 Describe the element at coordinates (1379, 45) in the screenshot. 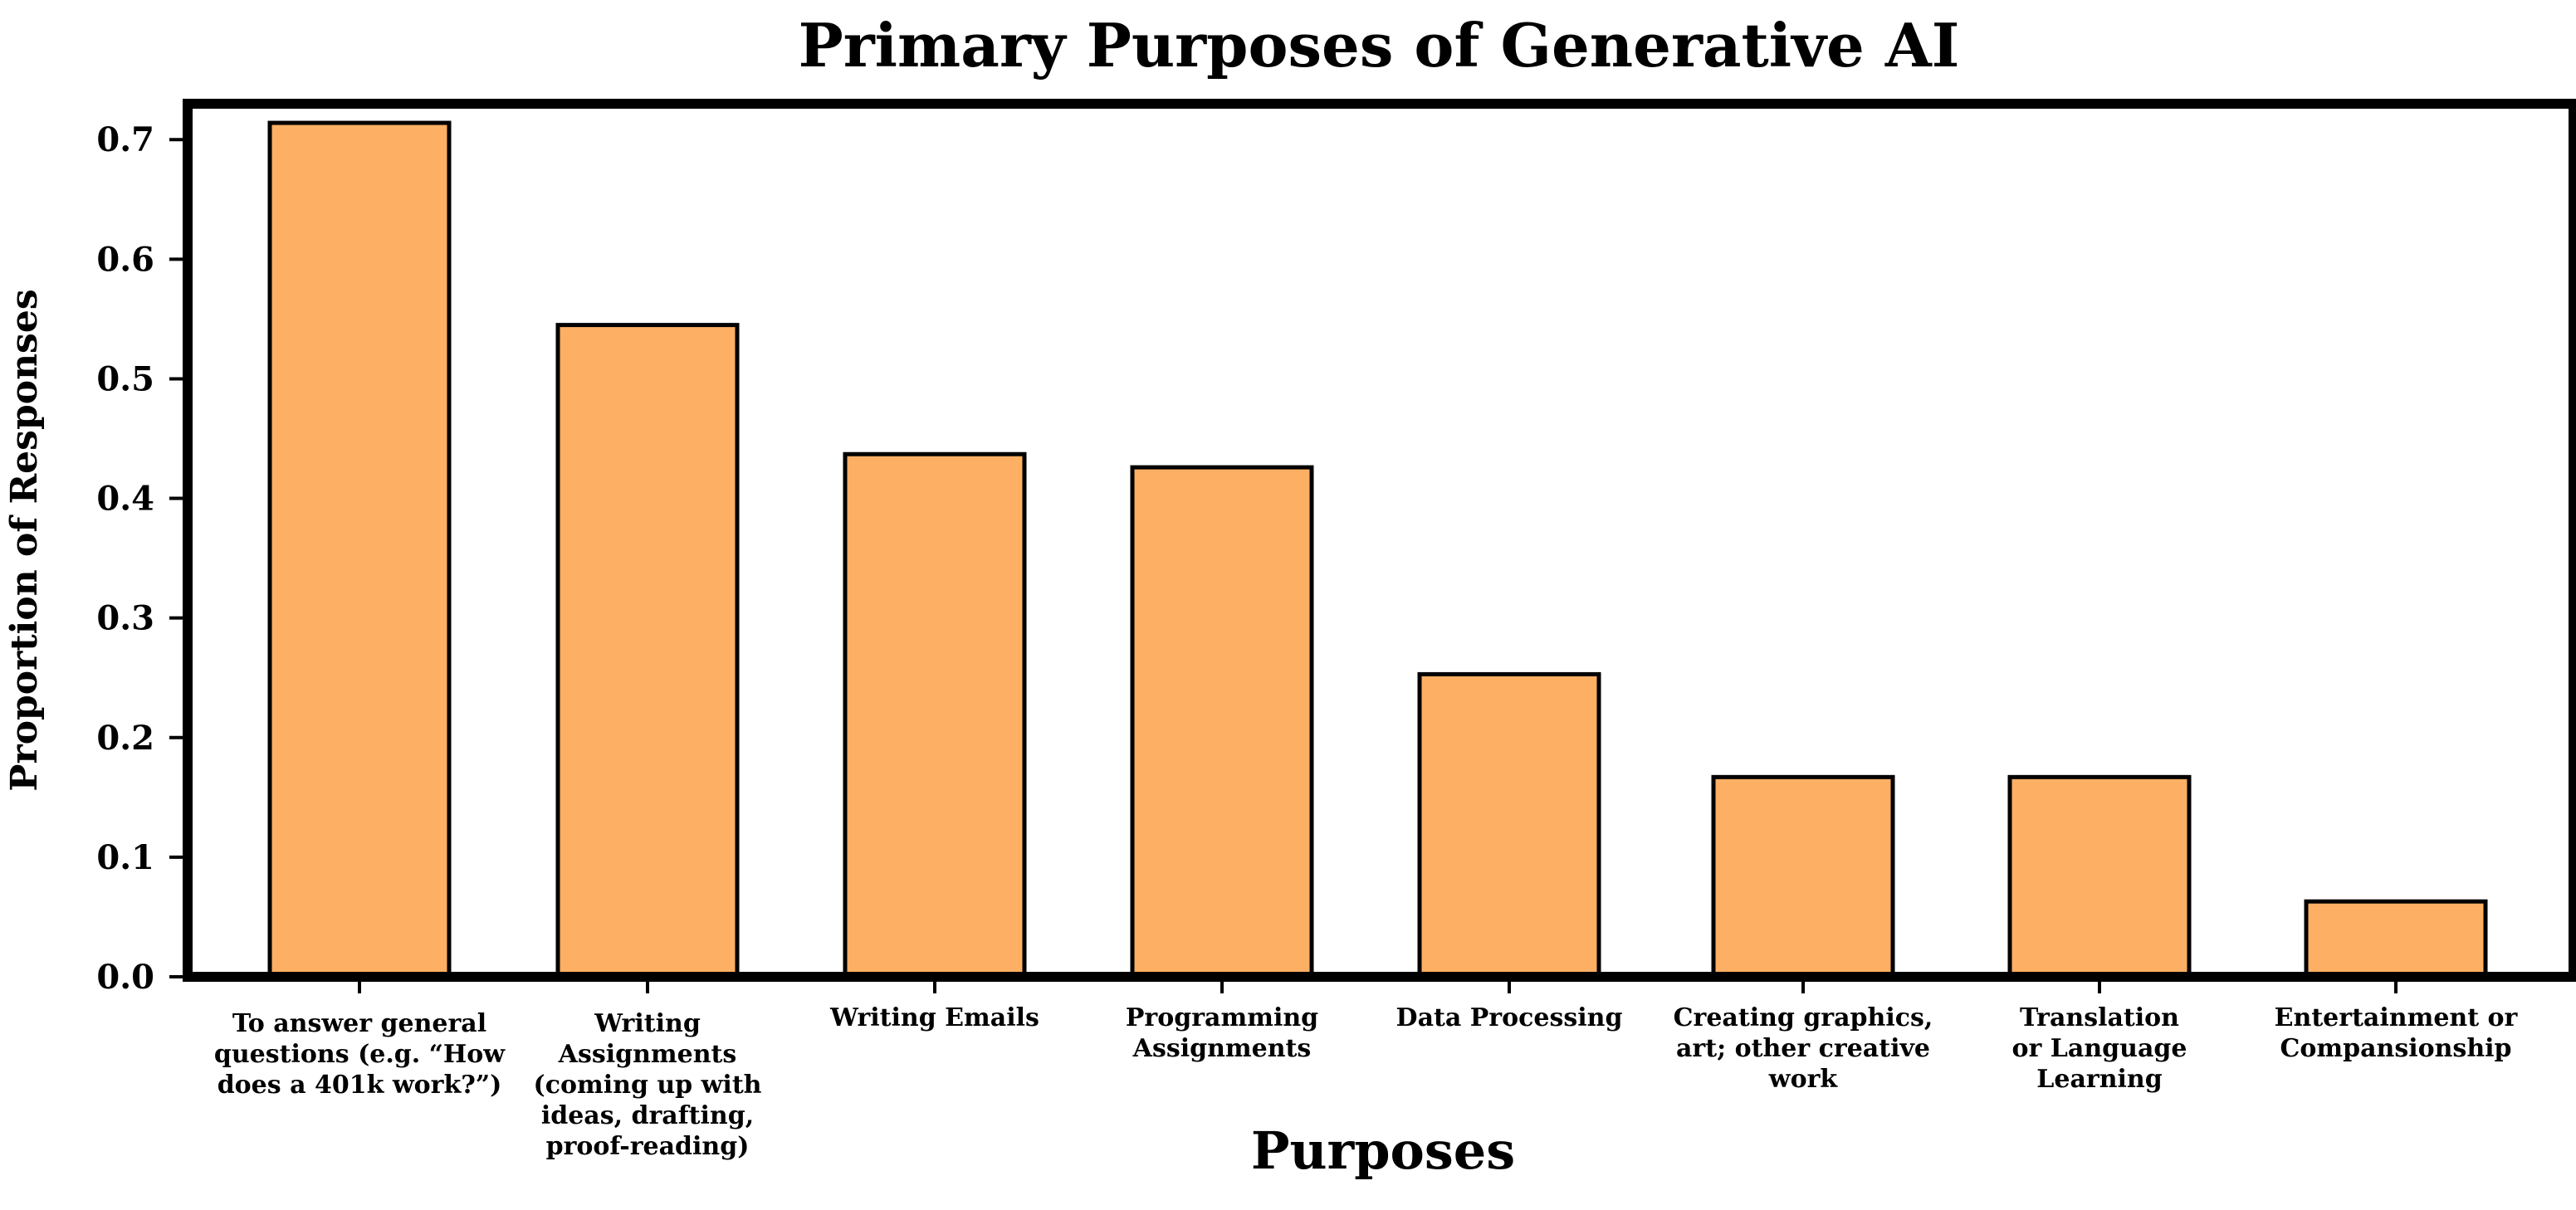

I see `chart-title: Primary Purposes of Generative AI` at that location.